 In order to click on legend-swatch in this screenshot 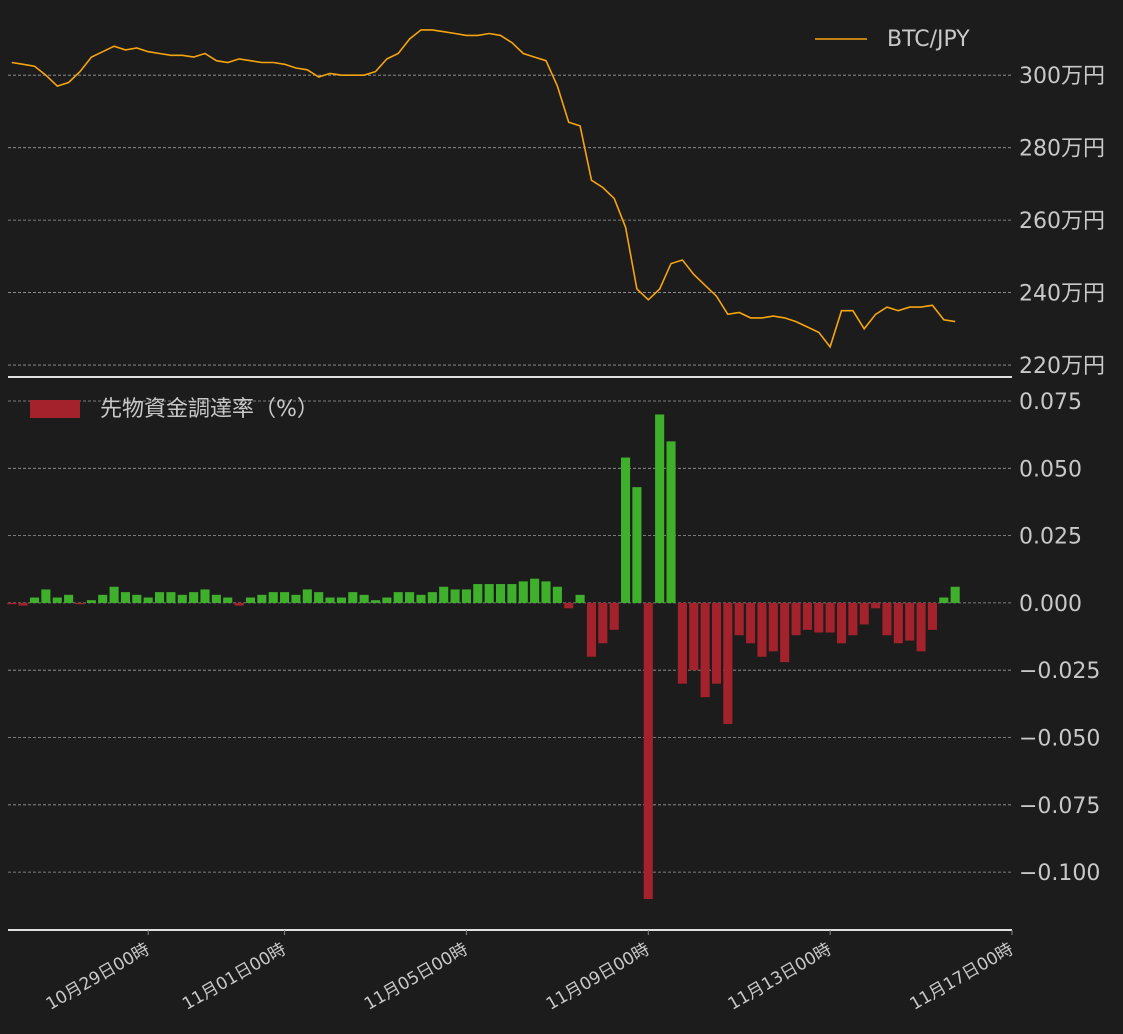, I will do `click(55, 409)`.